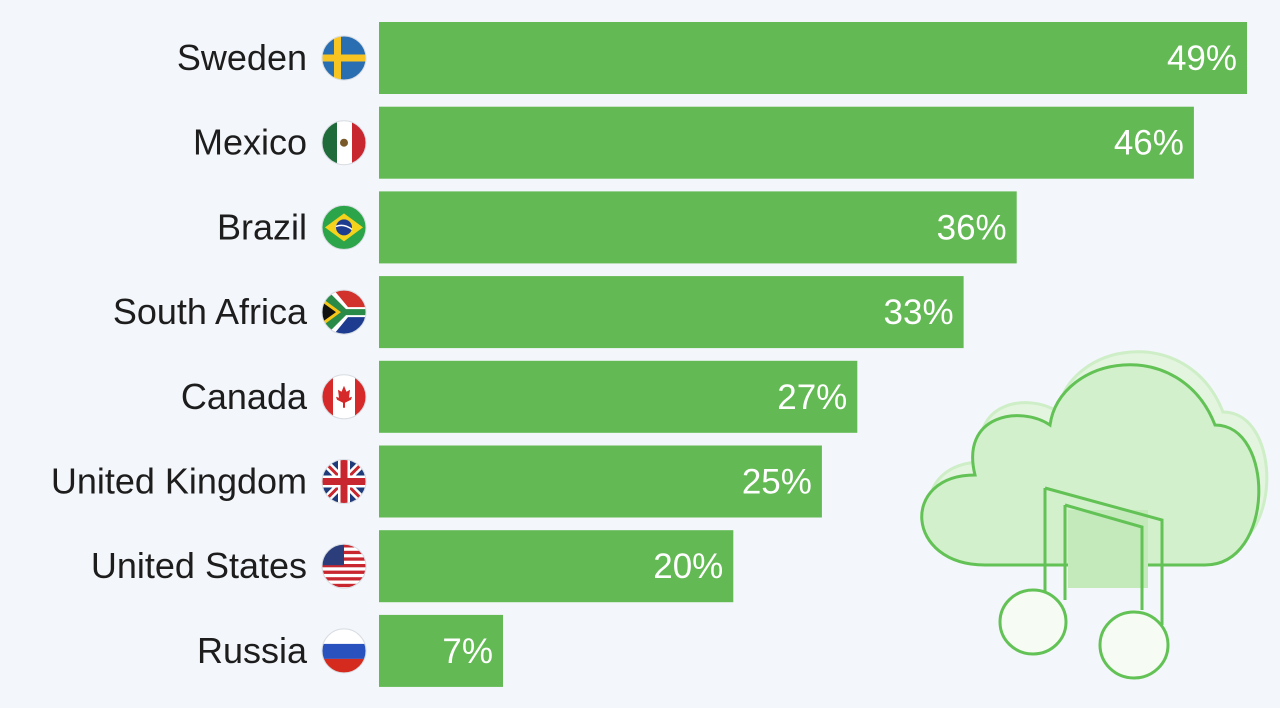 The image size is (1280, 708). What do you see at coordinates (244, 396) in the screenshot?
I see `category-label: Canada` at bounding box center [244, 396].